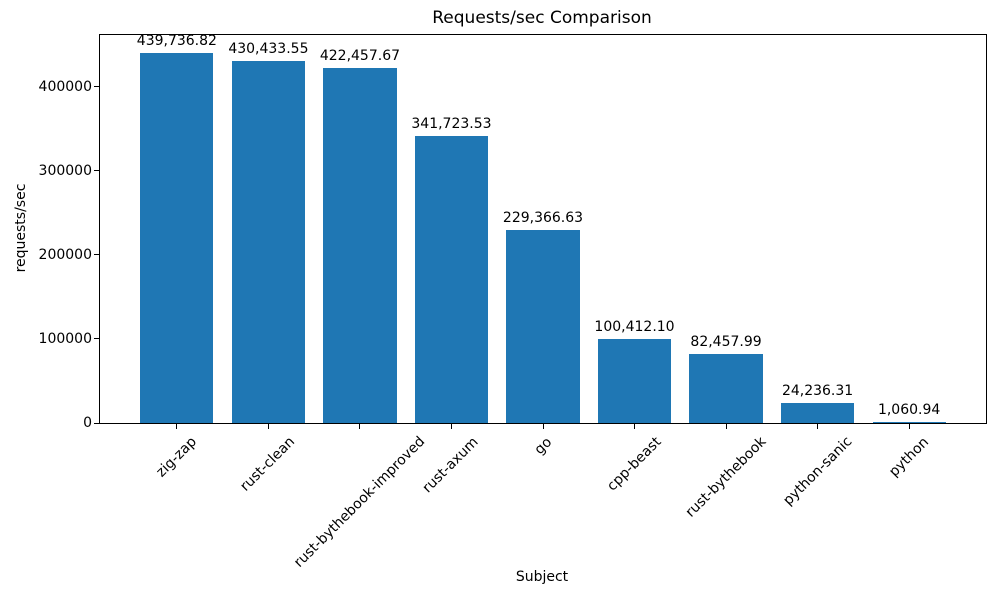  What do you see at coordinates (725, 477) in the screenshot?
I see `x-tick-label: rust-bythebook` at bounding box center [725, 477].